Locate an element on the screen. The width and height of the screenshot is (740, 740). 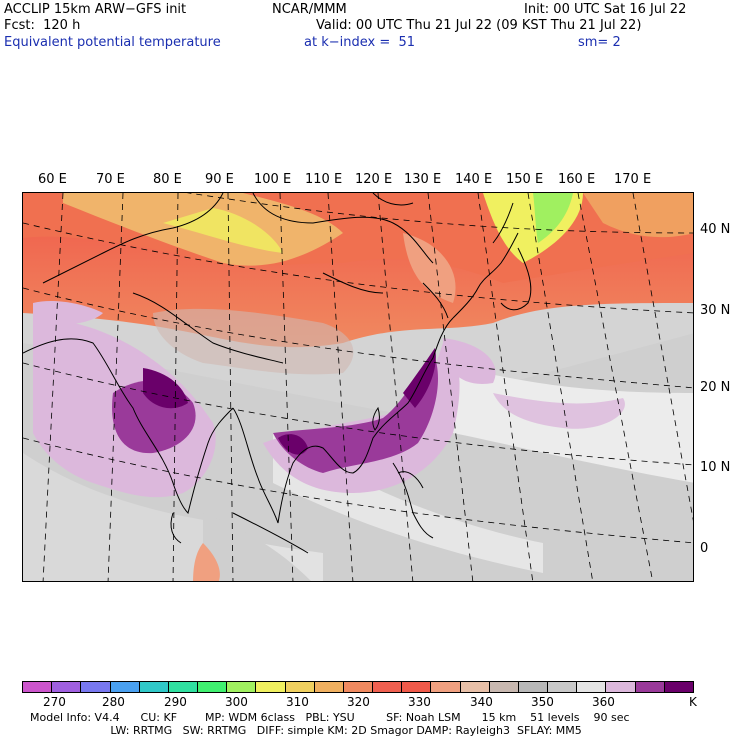
lon-label: 120 E is located at coordinates (374, 179).